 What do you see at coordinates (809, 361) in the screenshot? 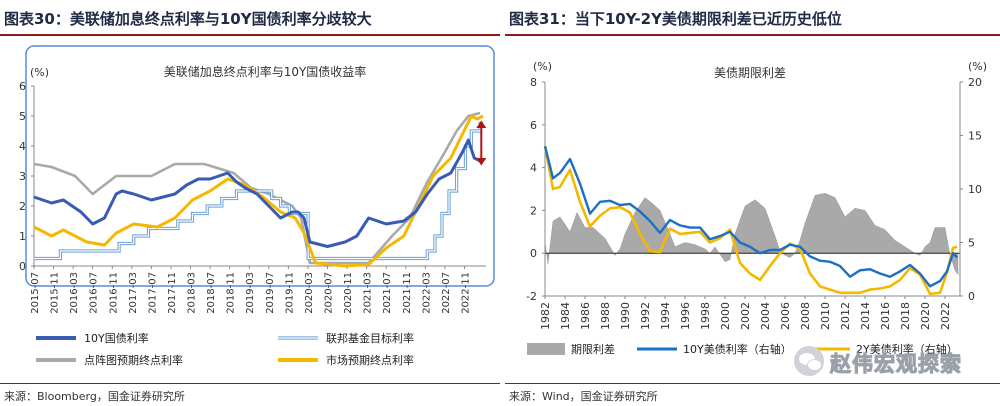
I see `wechat-logo-icon` at bounding box center [809, 361].